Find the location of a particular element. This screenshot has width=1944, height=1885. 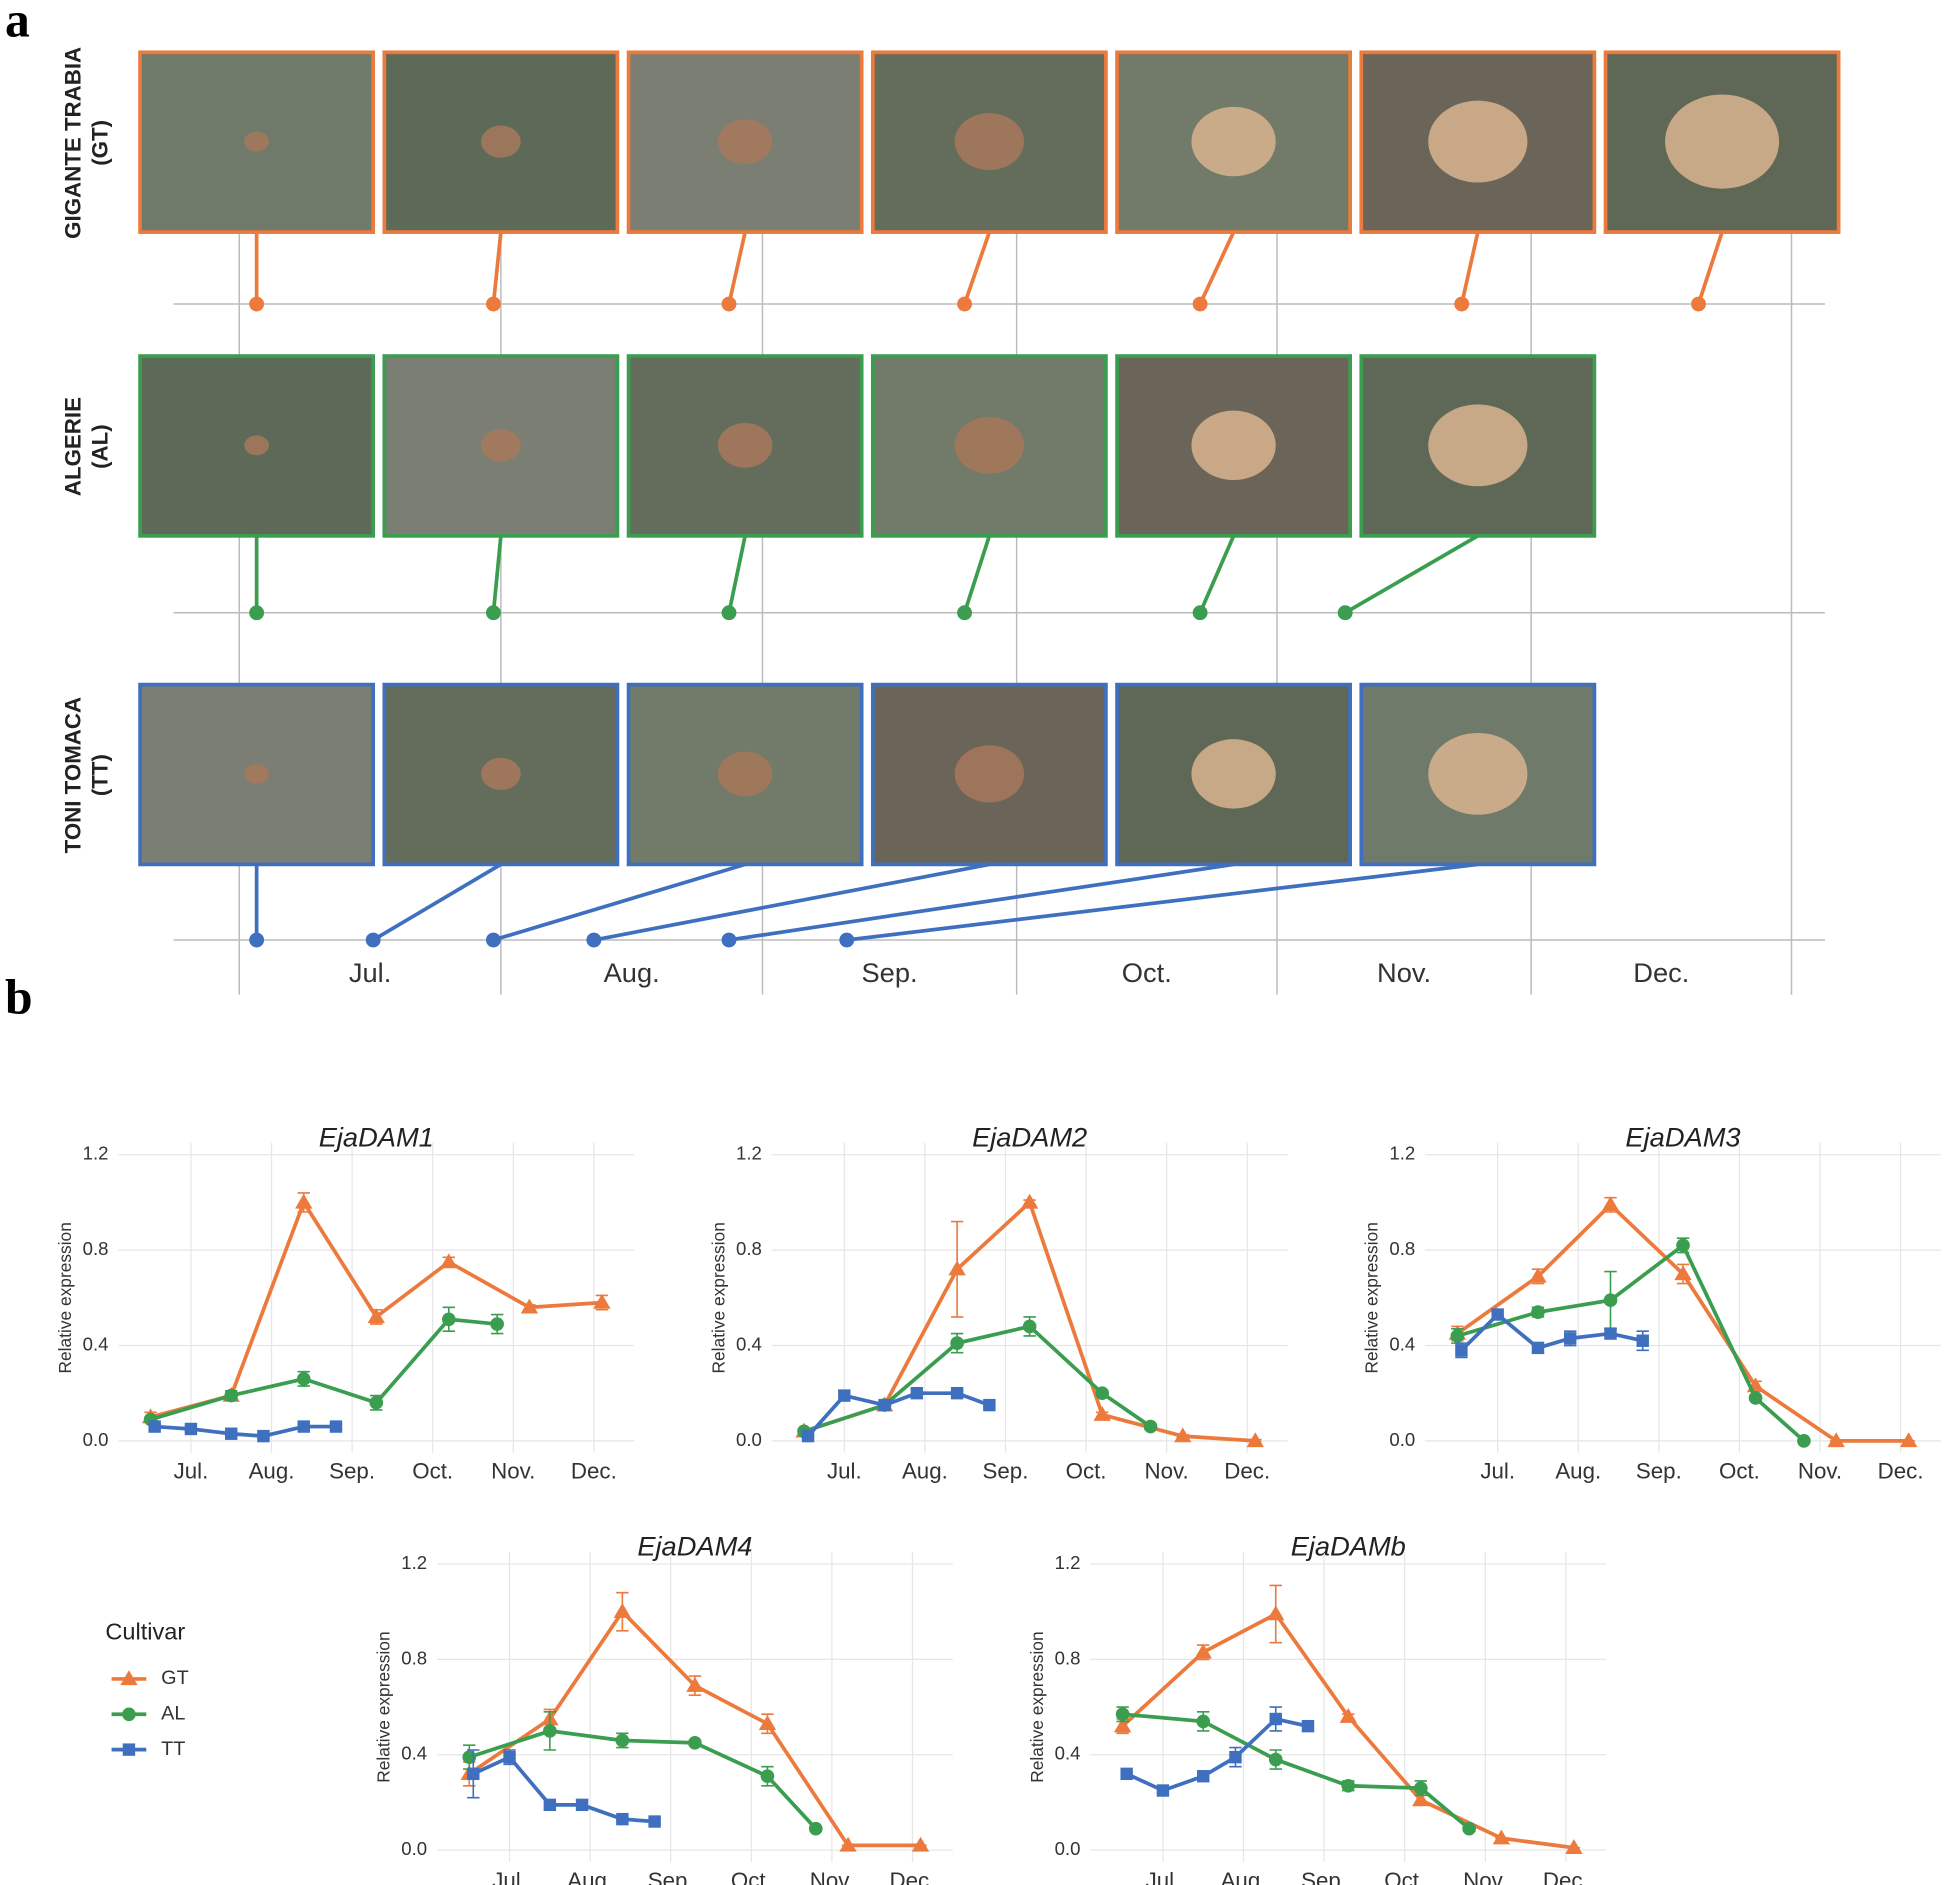

row-code: (TT) is located at coordinates (100, 775).